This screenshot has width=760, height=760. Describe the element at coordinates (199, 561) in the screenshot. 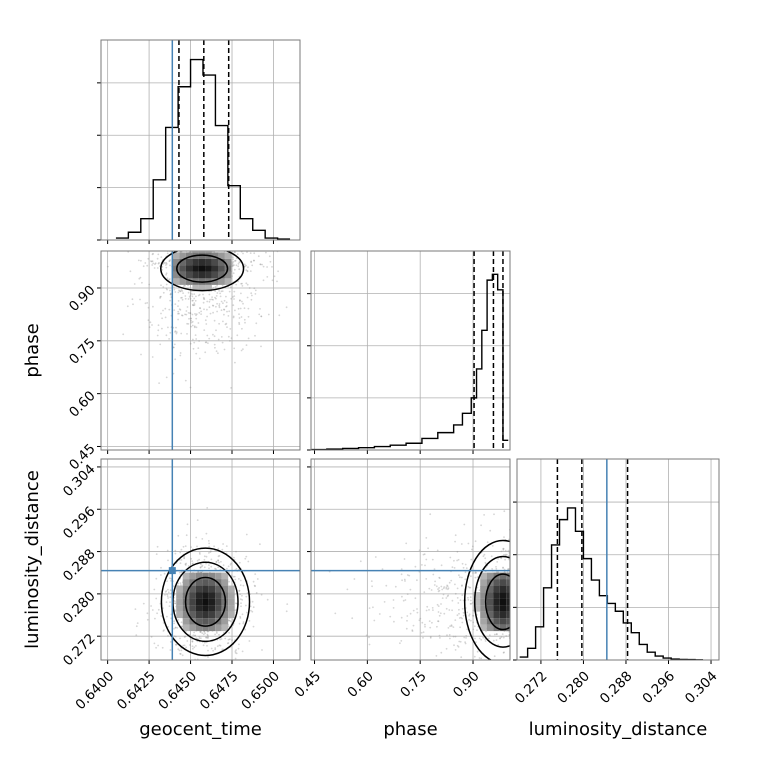

I see `joint-geocent_time-luminosity_distance` at that location.